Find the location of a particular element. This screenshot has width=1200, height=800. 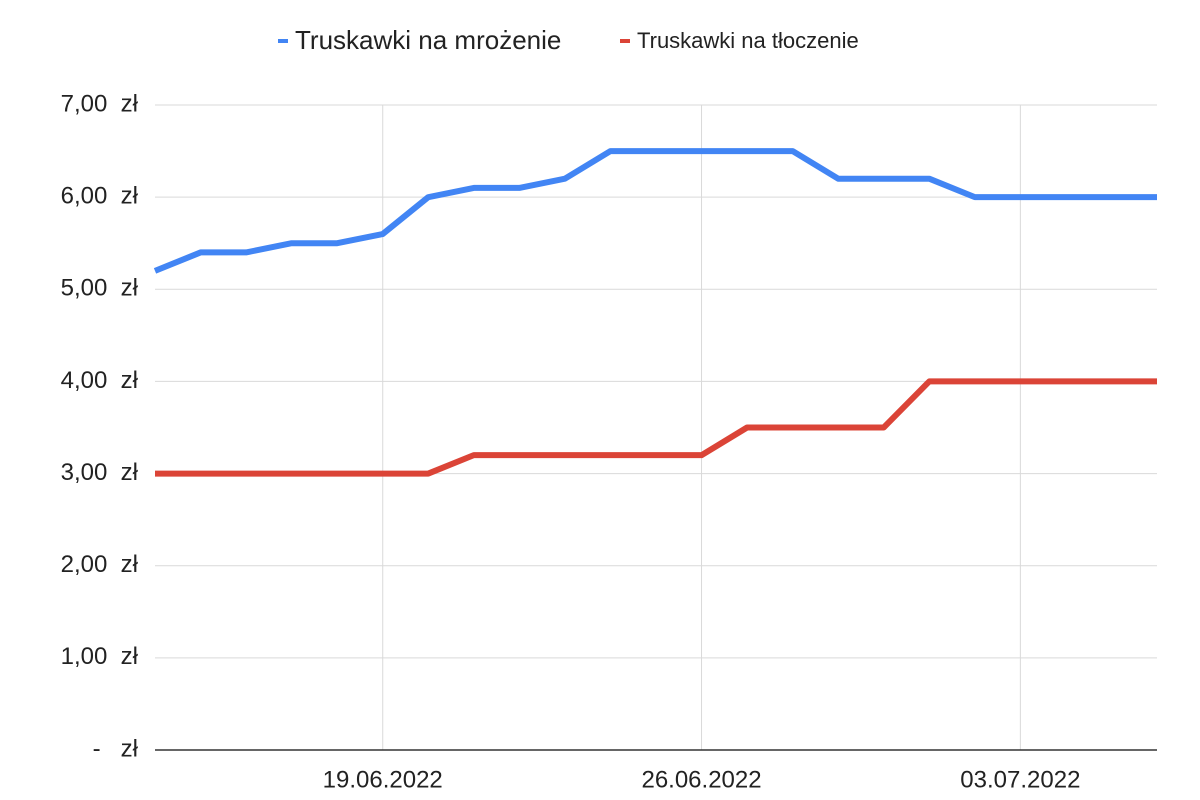

x-tick-label: 03.07.2022 is located at coordinates (1020, 779).